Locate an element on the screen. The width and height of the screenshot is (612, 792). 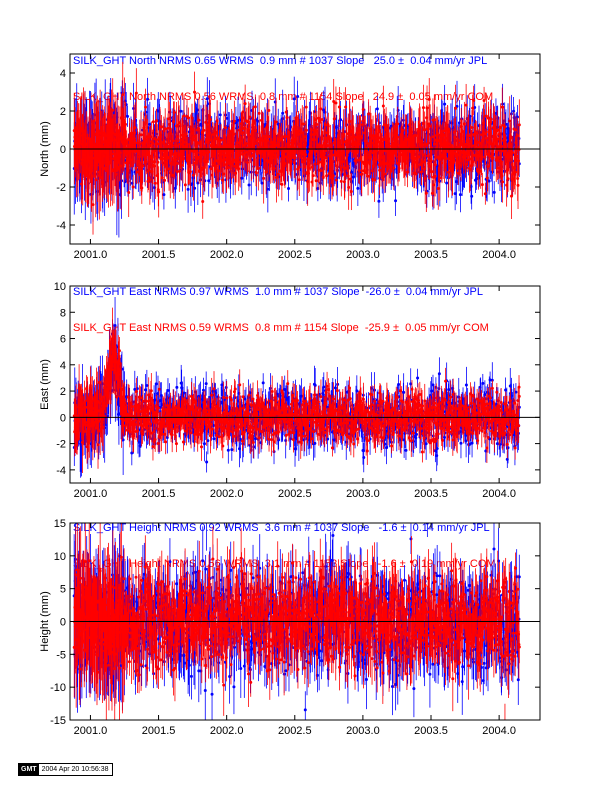
north-ytick-label: -2 is located at coordinates (61, 188).